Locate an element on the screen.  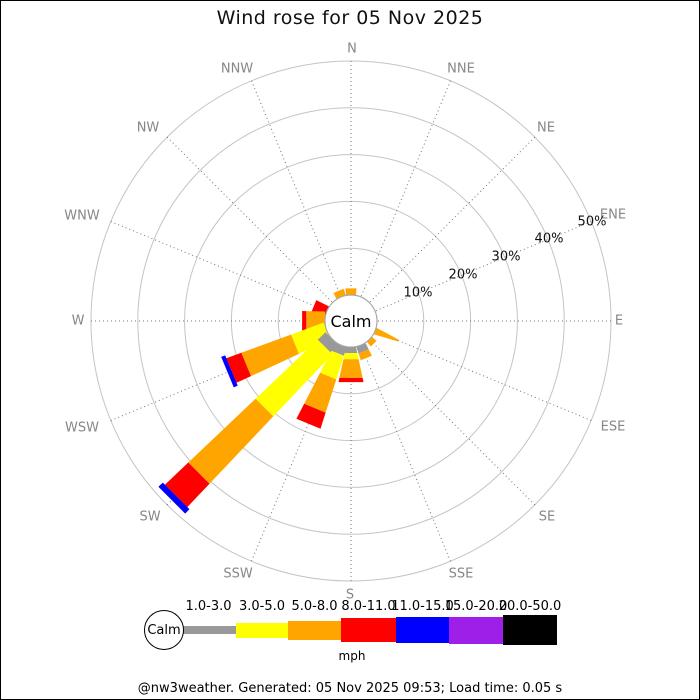
petal-S-8.0-11.0 is located at coordinates (351, 380).